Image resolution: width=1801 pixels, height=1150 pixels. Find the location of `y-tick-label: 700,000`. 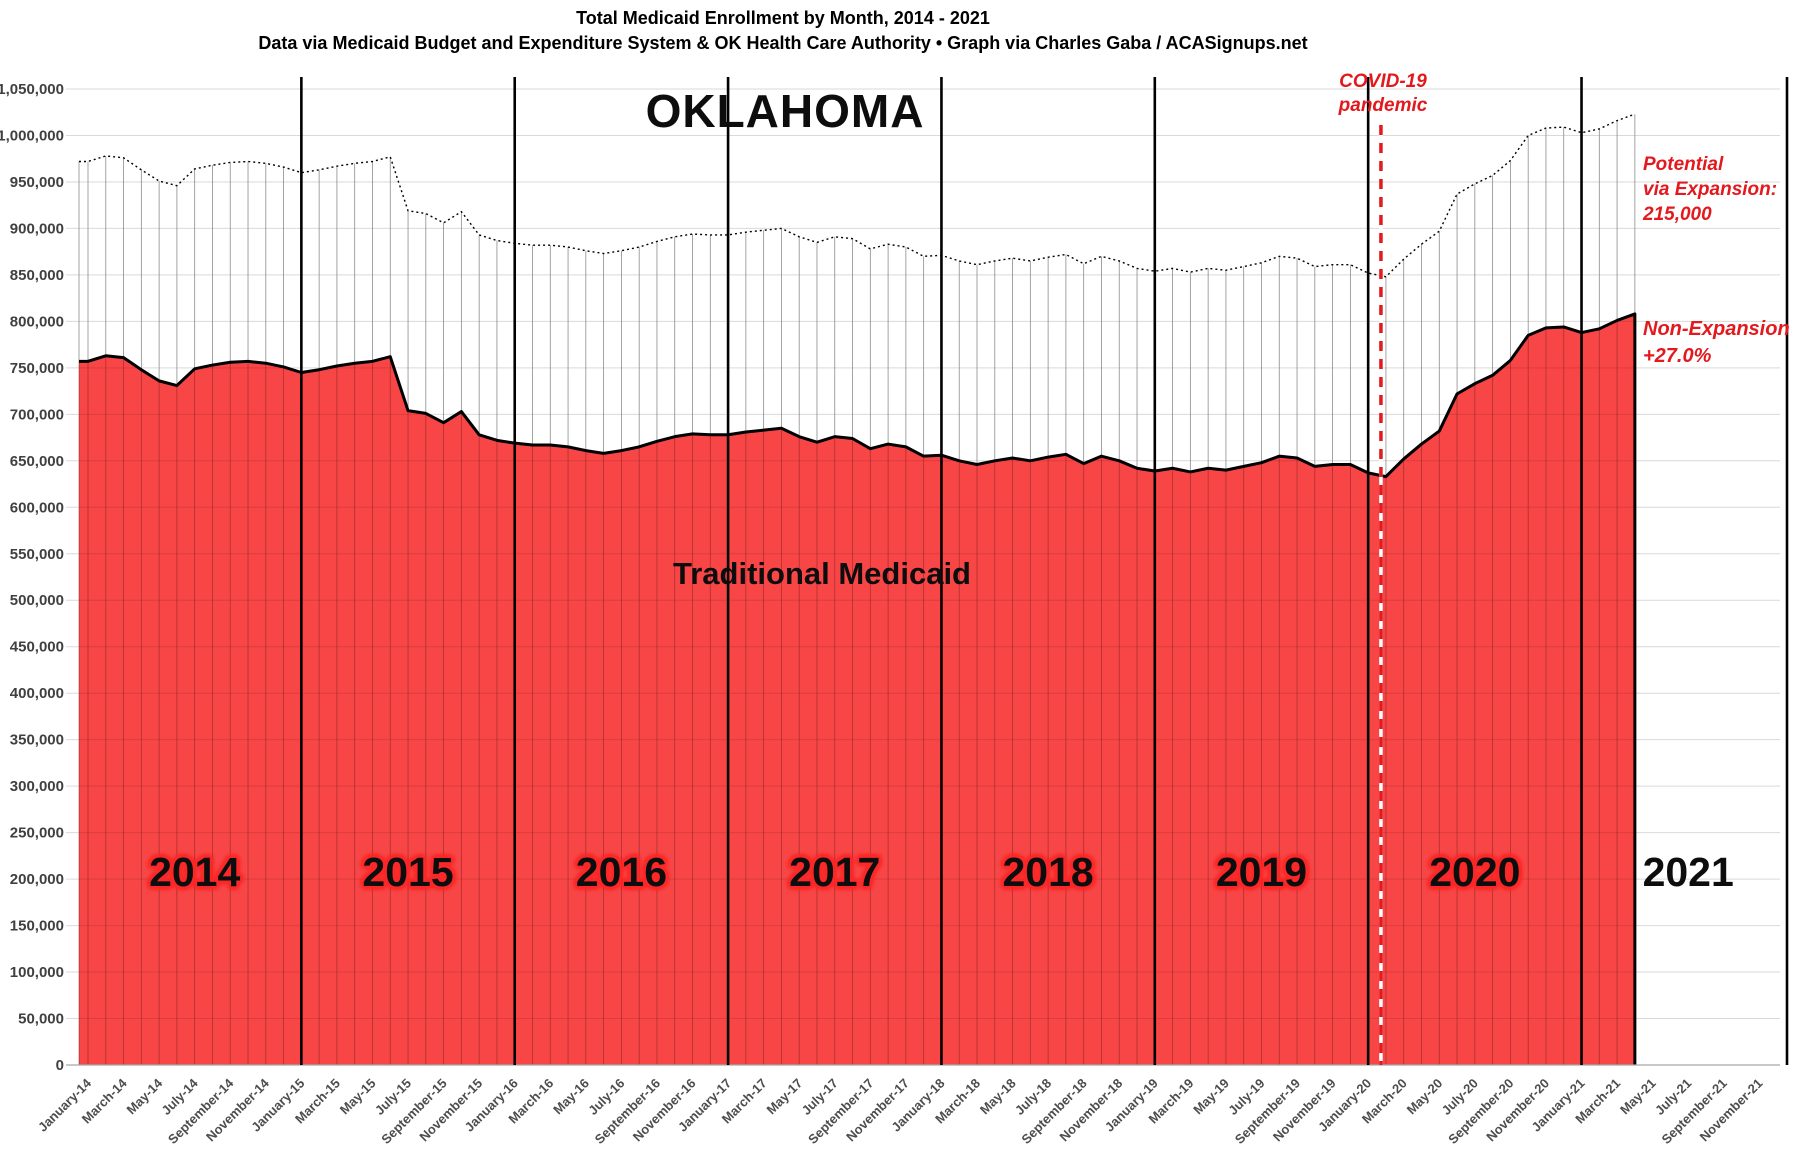

y-tick-label: 700,000 is located at coordinates (37, 414).